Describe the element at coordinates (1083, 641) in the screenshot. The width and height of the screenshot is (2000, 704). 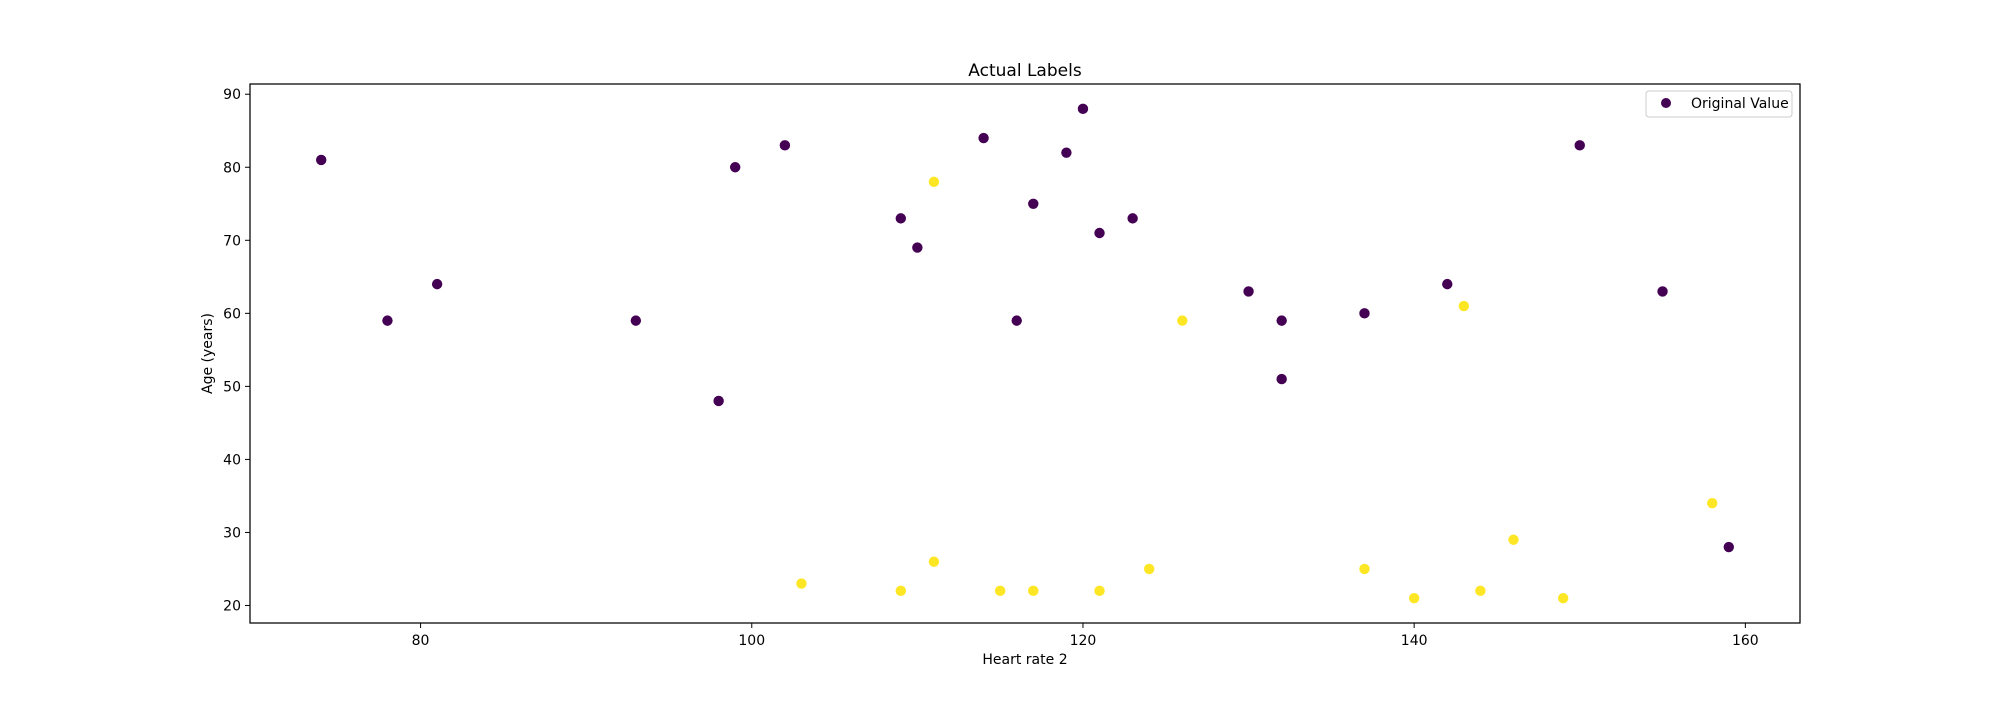
I see `x-tick-label: 120` at that location.